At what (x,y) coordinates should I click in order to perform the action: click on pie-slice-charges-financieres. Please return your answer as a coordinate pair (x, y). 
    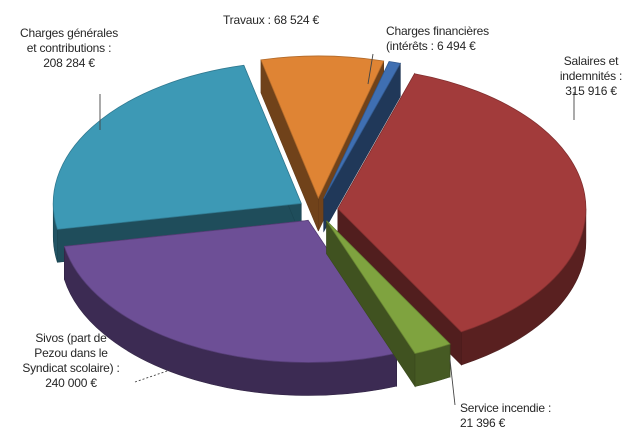
    Looking at the image, I should click on (362, 147).